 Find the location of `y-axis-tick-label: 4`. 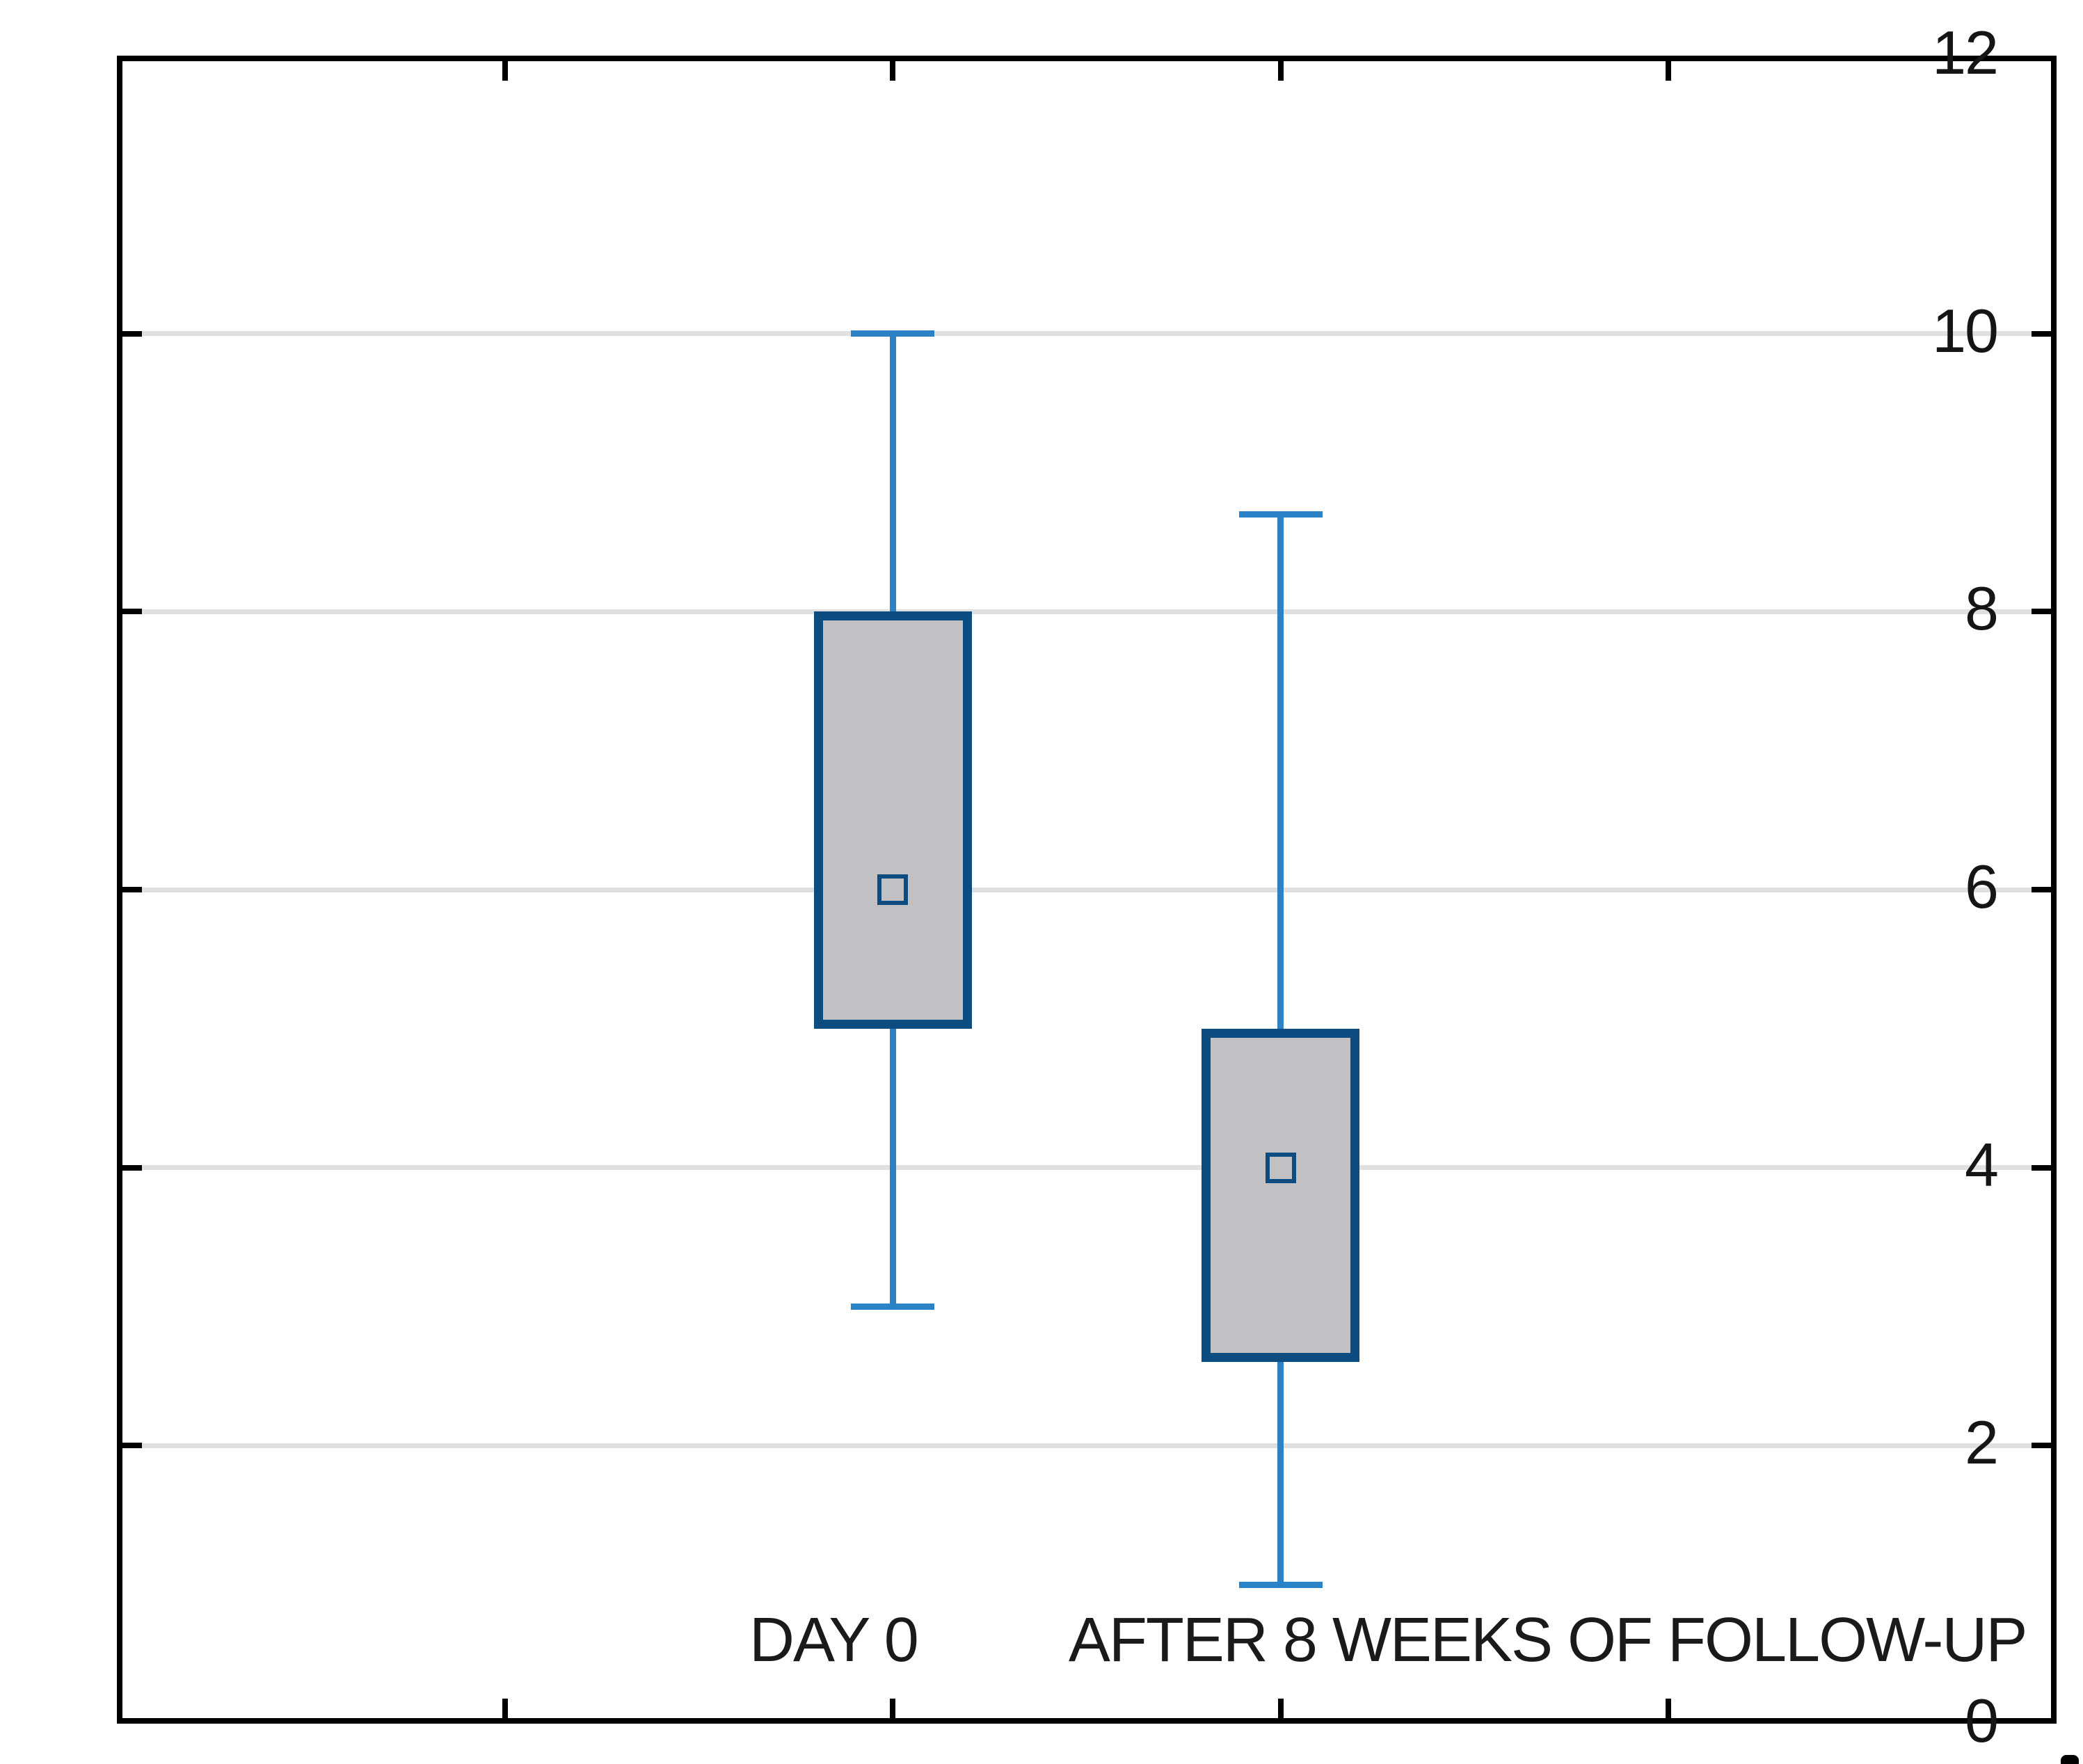

y-axis-tick-label: 4 is located at coordinates (1982, 1164).